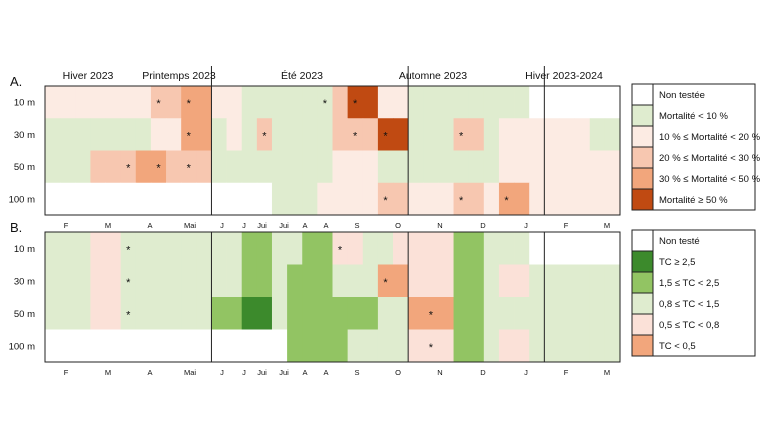 The height and width of the screenshot is (440, 760). Describe the element at coordinates (174, 346) in the screenshot. I see `cell-b-r3-c8` at that location.